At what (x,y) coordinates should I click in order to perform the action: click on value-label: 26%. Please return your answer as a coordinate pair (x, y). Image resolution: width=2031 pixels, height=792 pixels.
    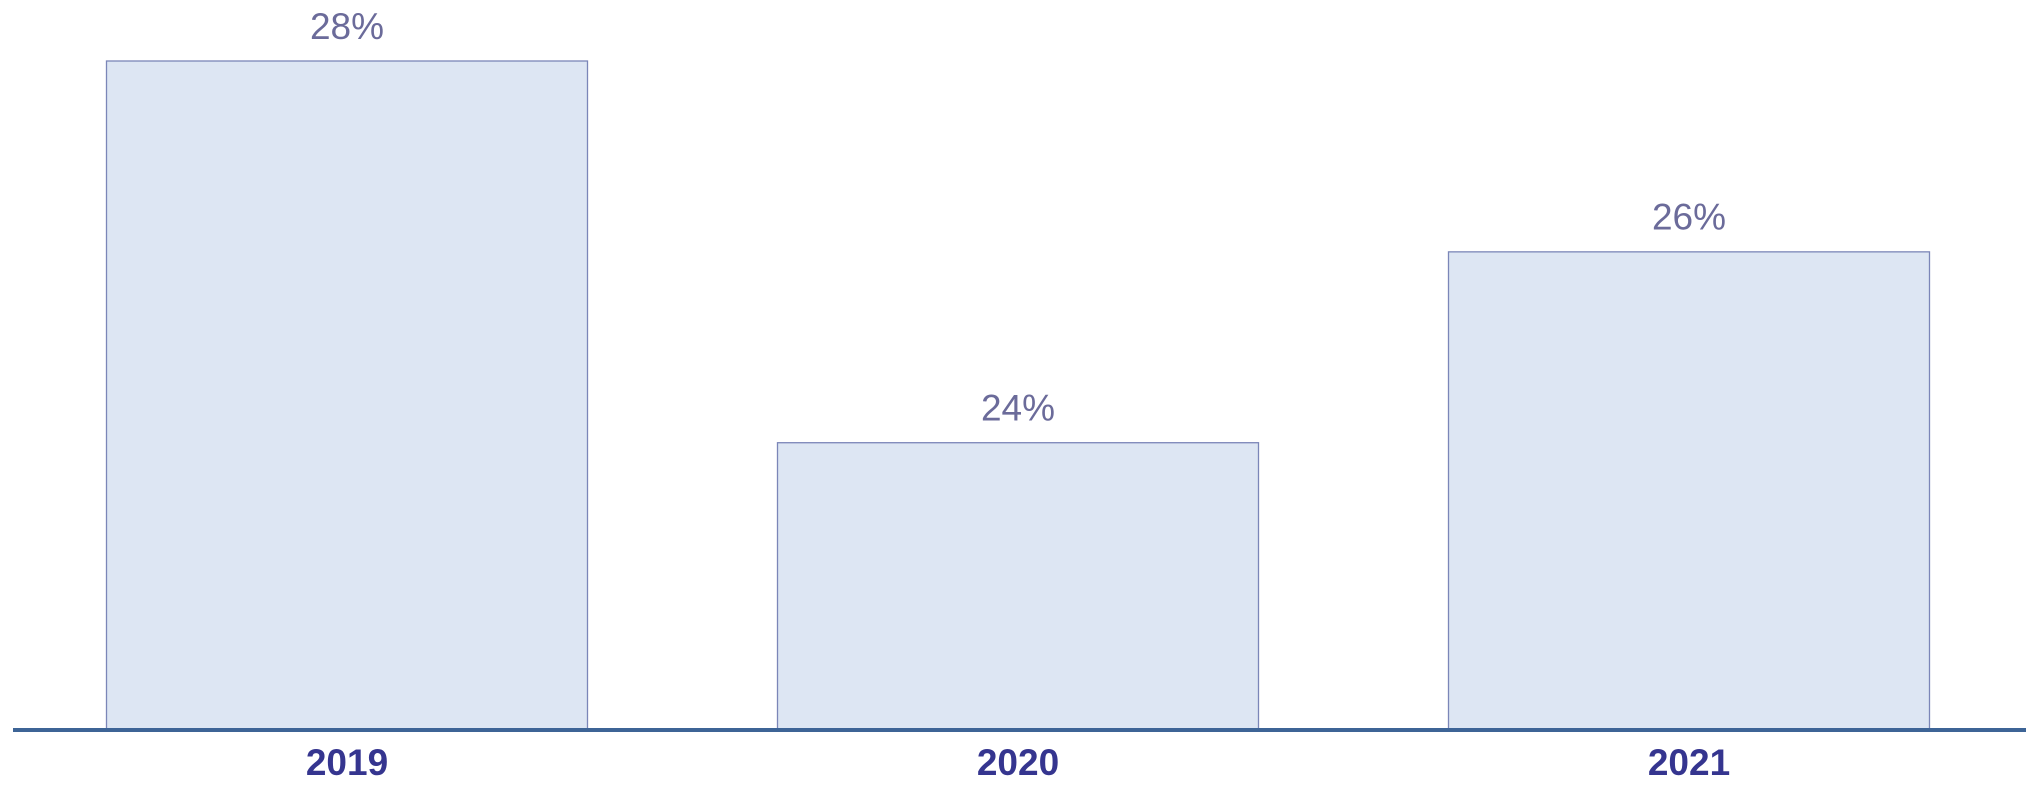
    Looking at the image, I should click on (1689, 217).